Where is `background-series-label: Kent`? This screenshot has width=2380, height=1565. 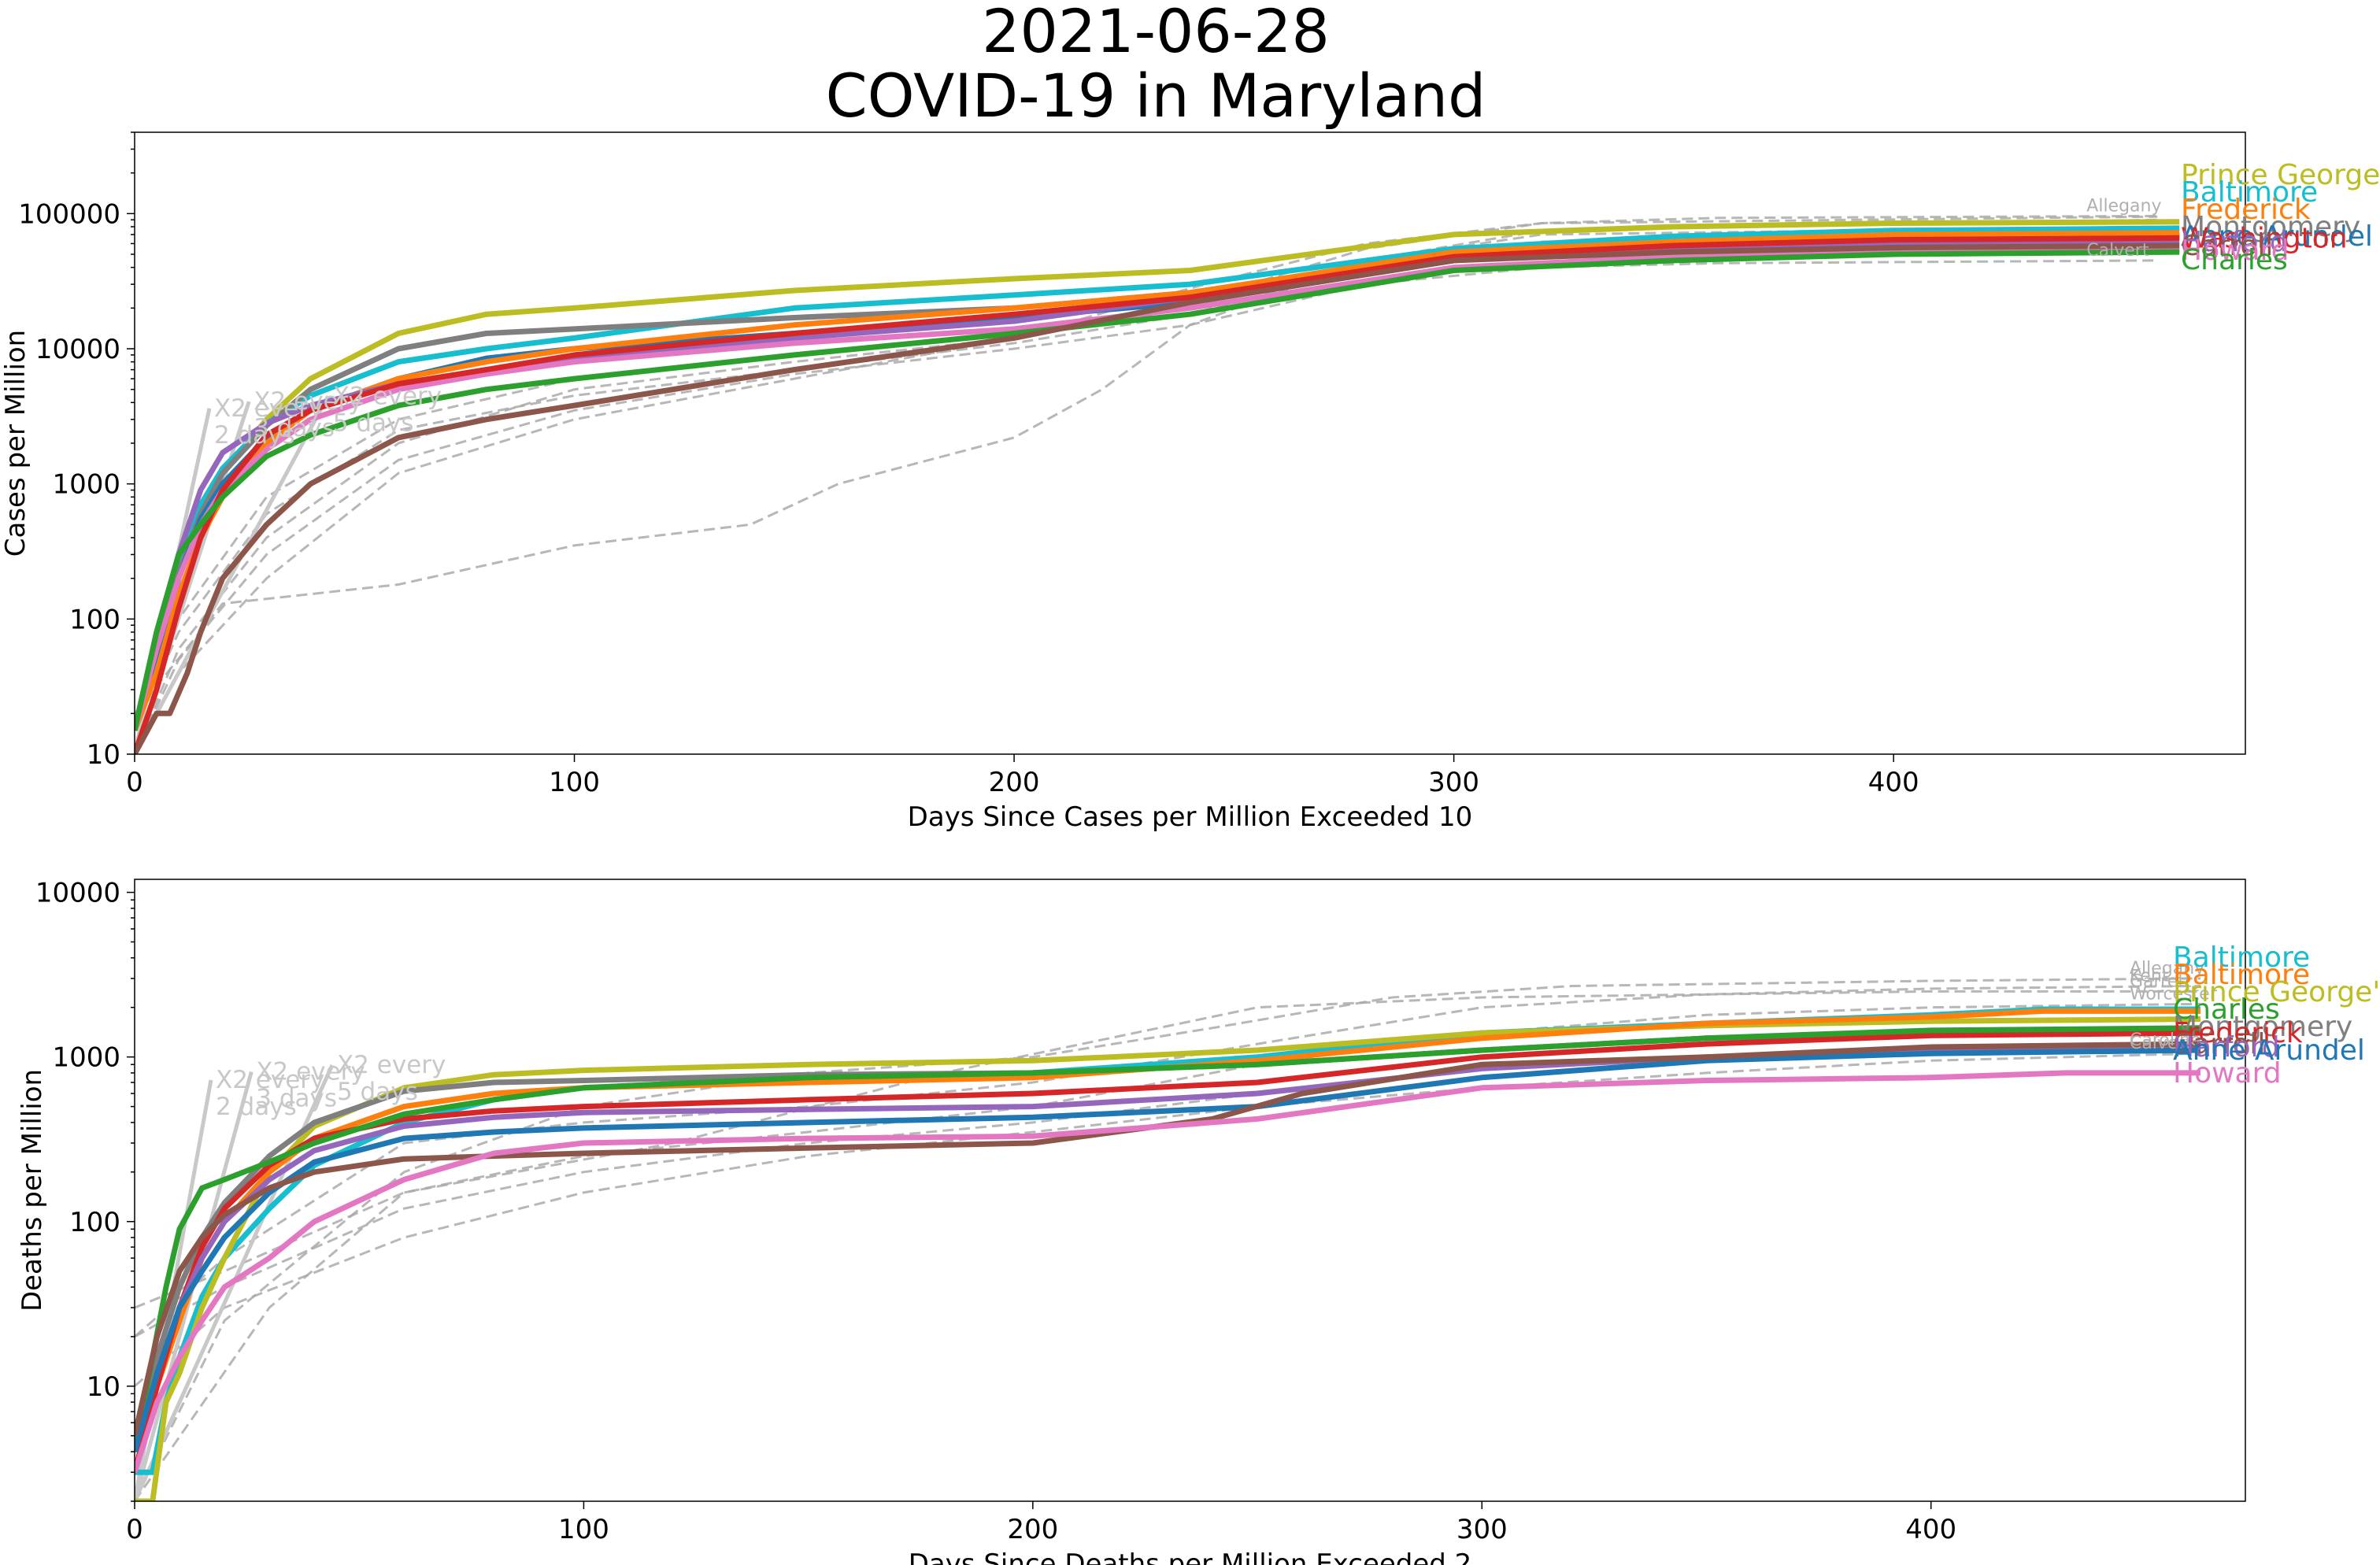 background-series-label: Kent is located at coordinates (2149, 976).